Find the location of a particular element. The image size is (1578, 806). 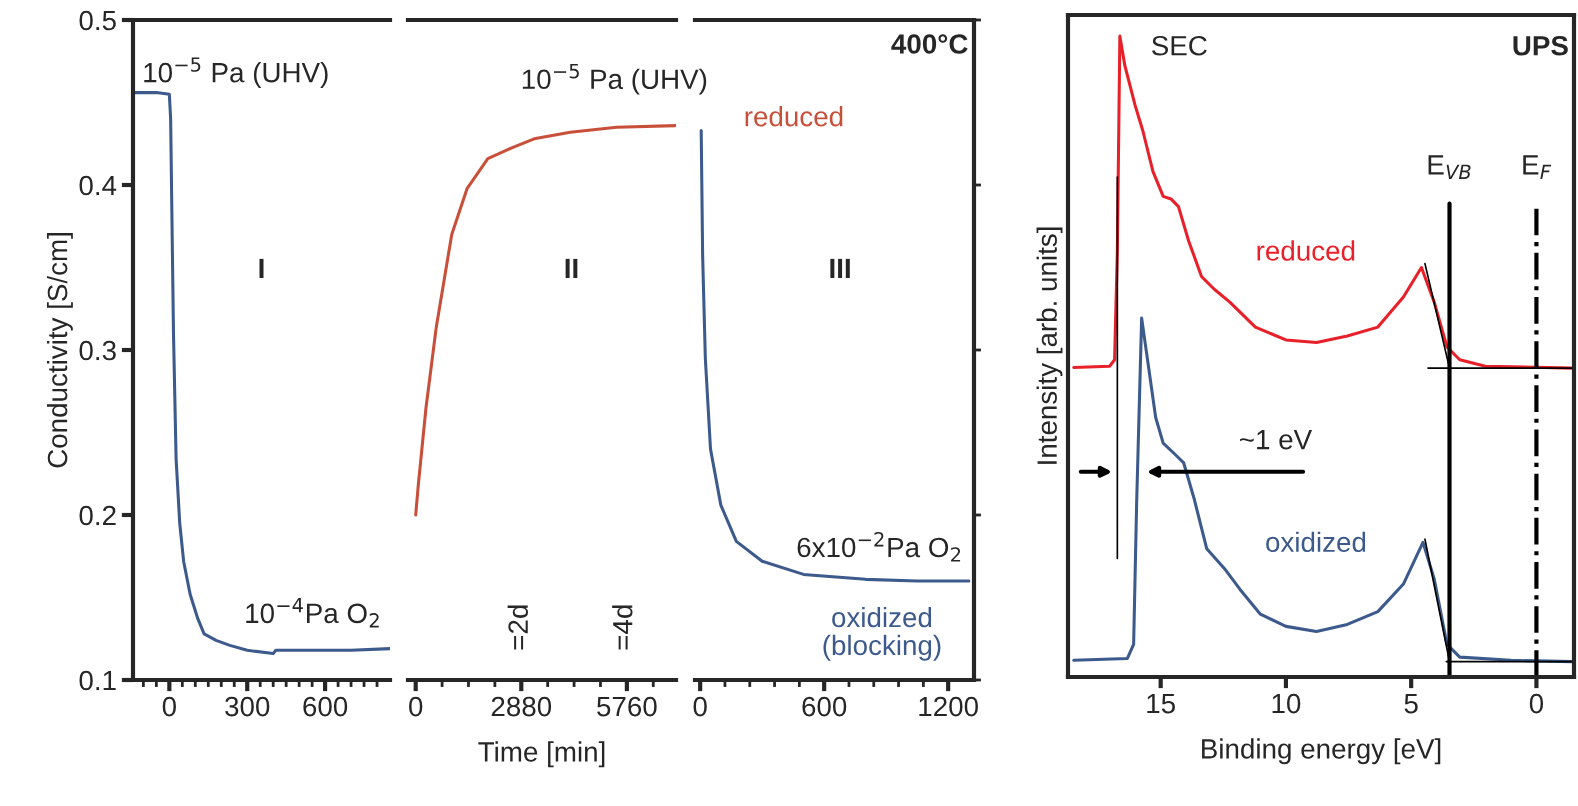

y-tick-label: 0.4 is located at coordinates (98, 185).